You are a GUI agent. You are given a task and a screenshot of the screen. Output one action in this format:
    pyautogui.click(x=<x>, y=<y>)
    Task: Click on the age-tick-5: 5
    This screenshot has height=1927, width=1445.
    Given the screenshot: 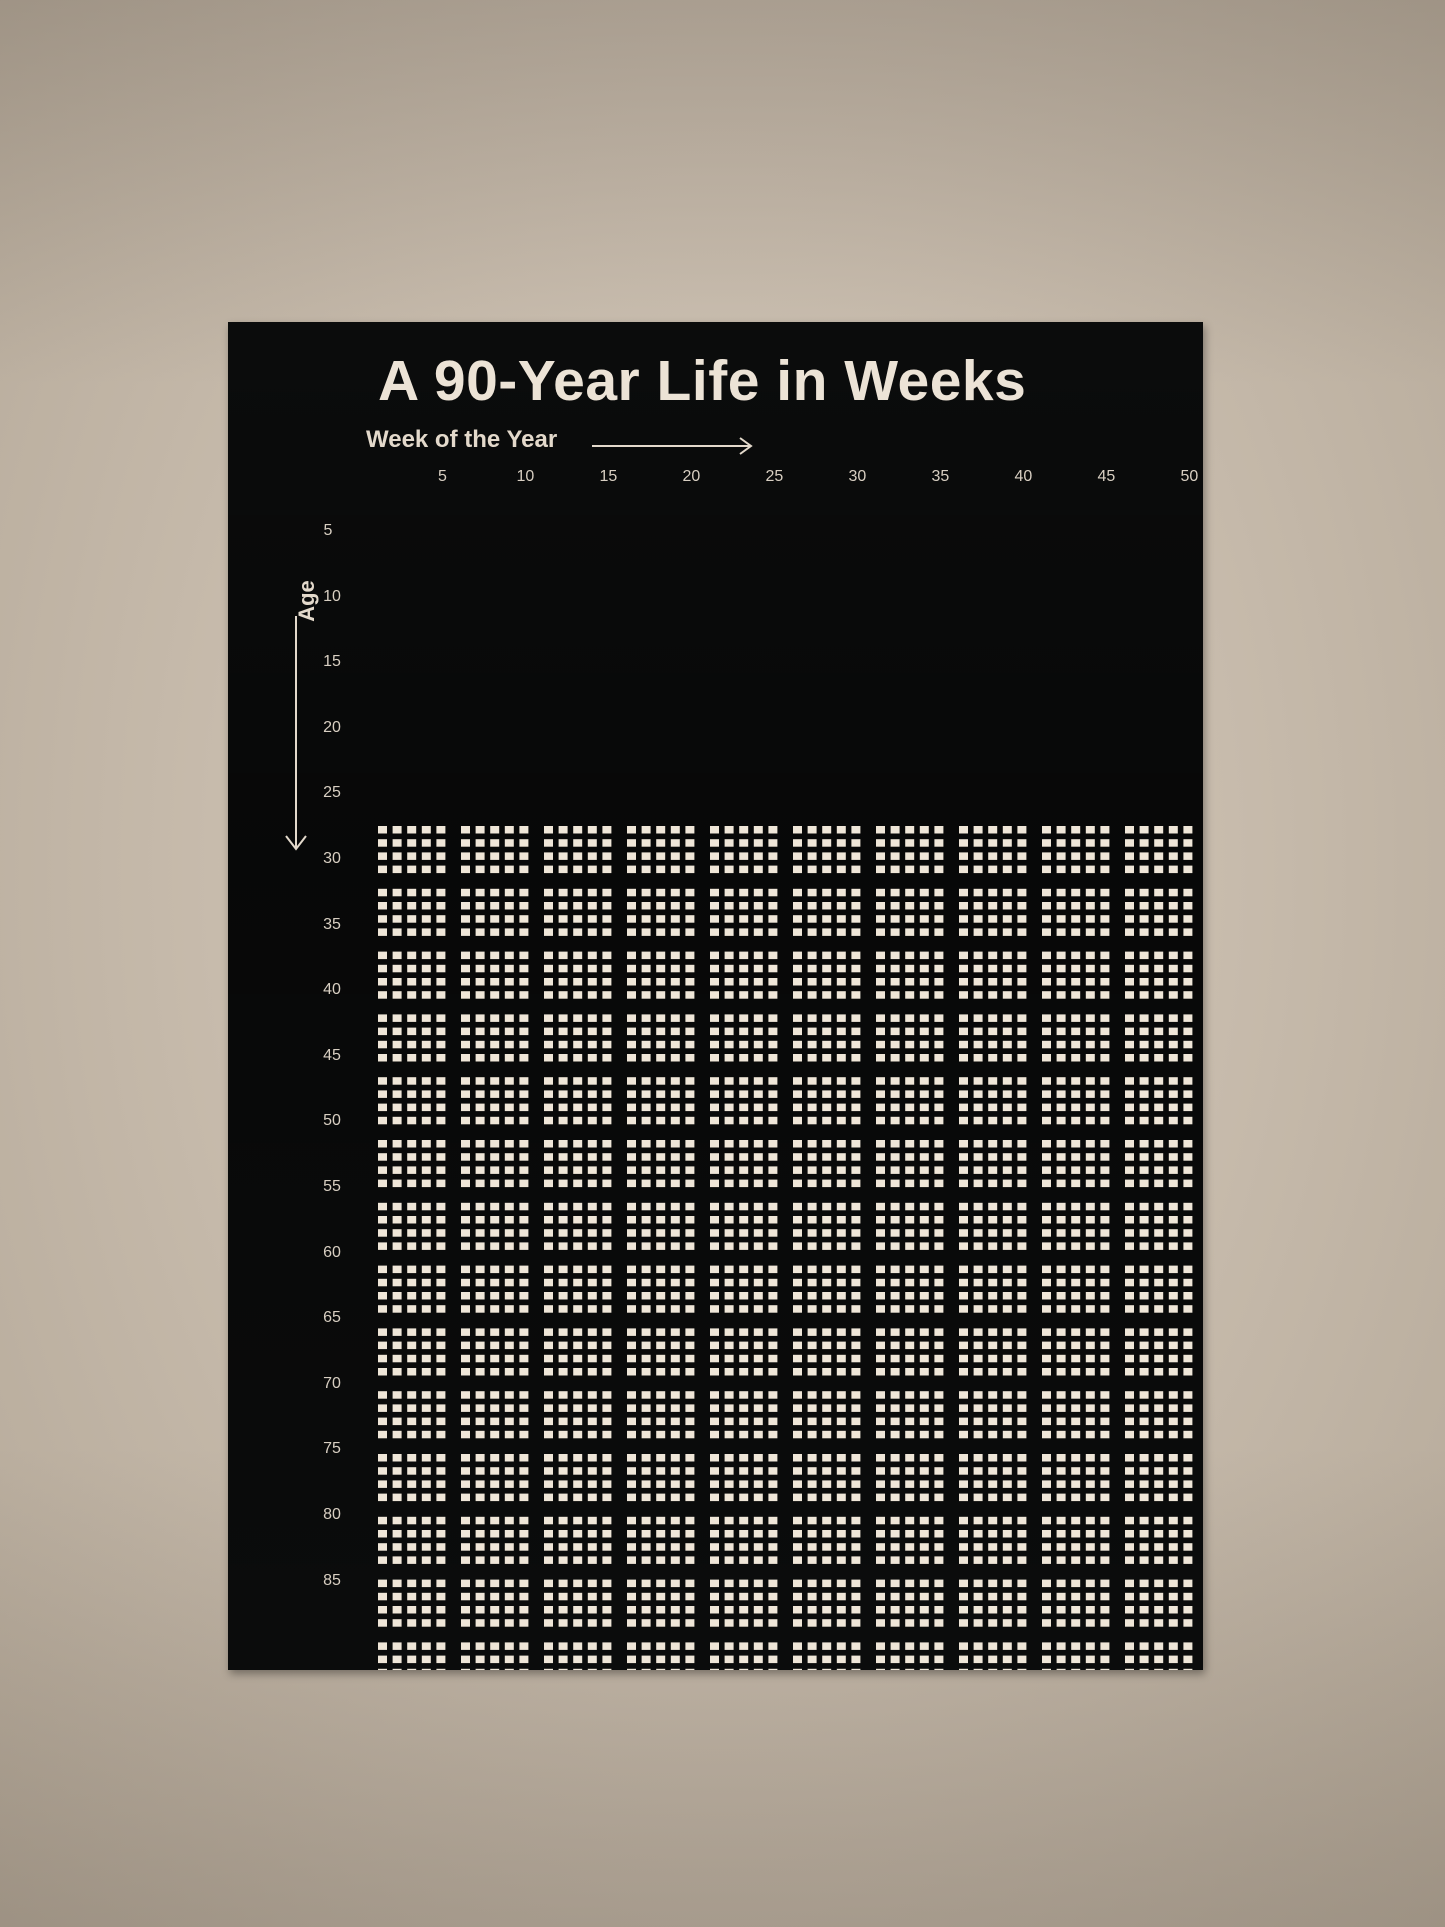 What is the action you would take?
    pyautogui.click(x=328, y=530)
    